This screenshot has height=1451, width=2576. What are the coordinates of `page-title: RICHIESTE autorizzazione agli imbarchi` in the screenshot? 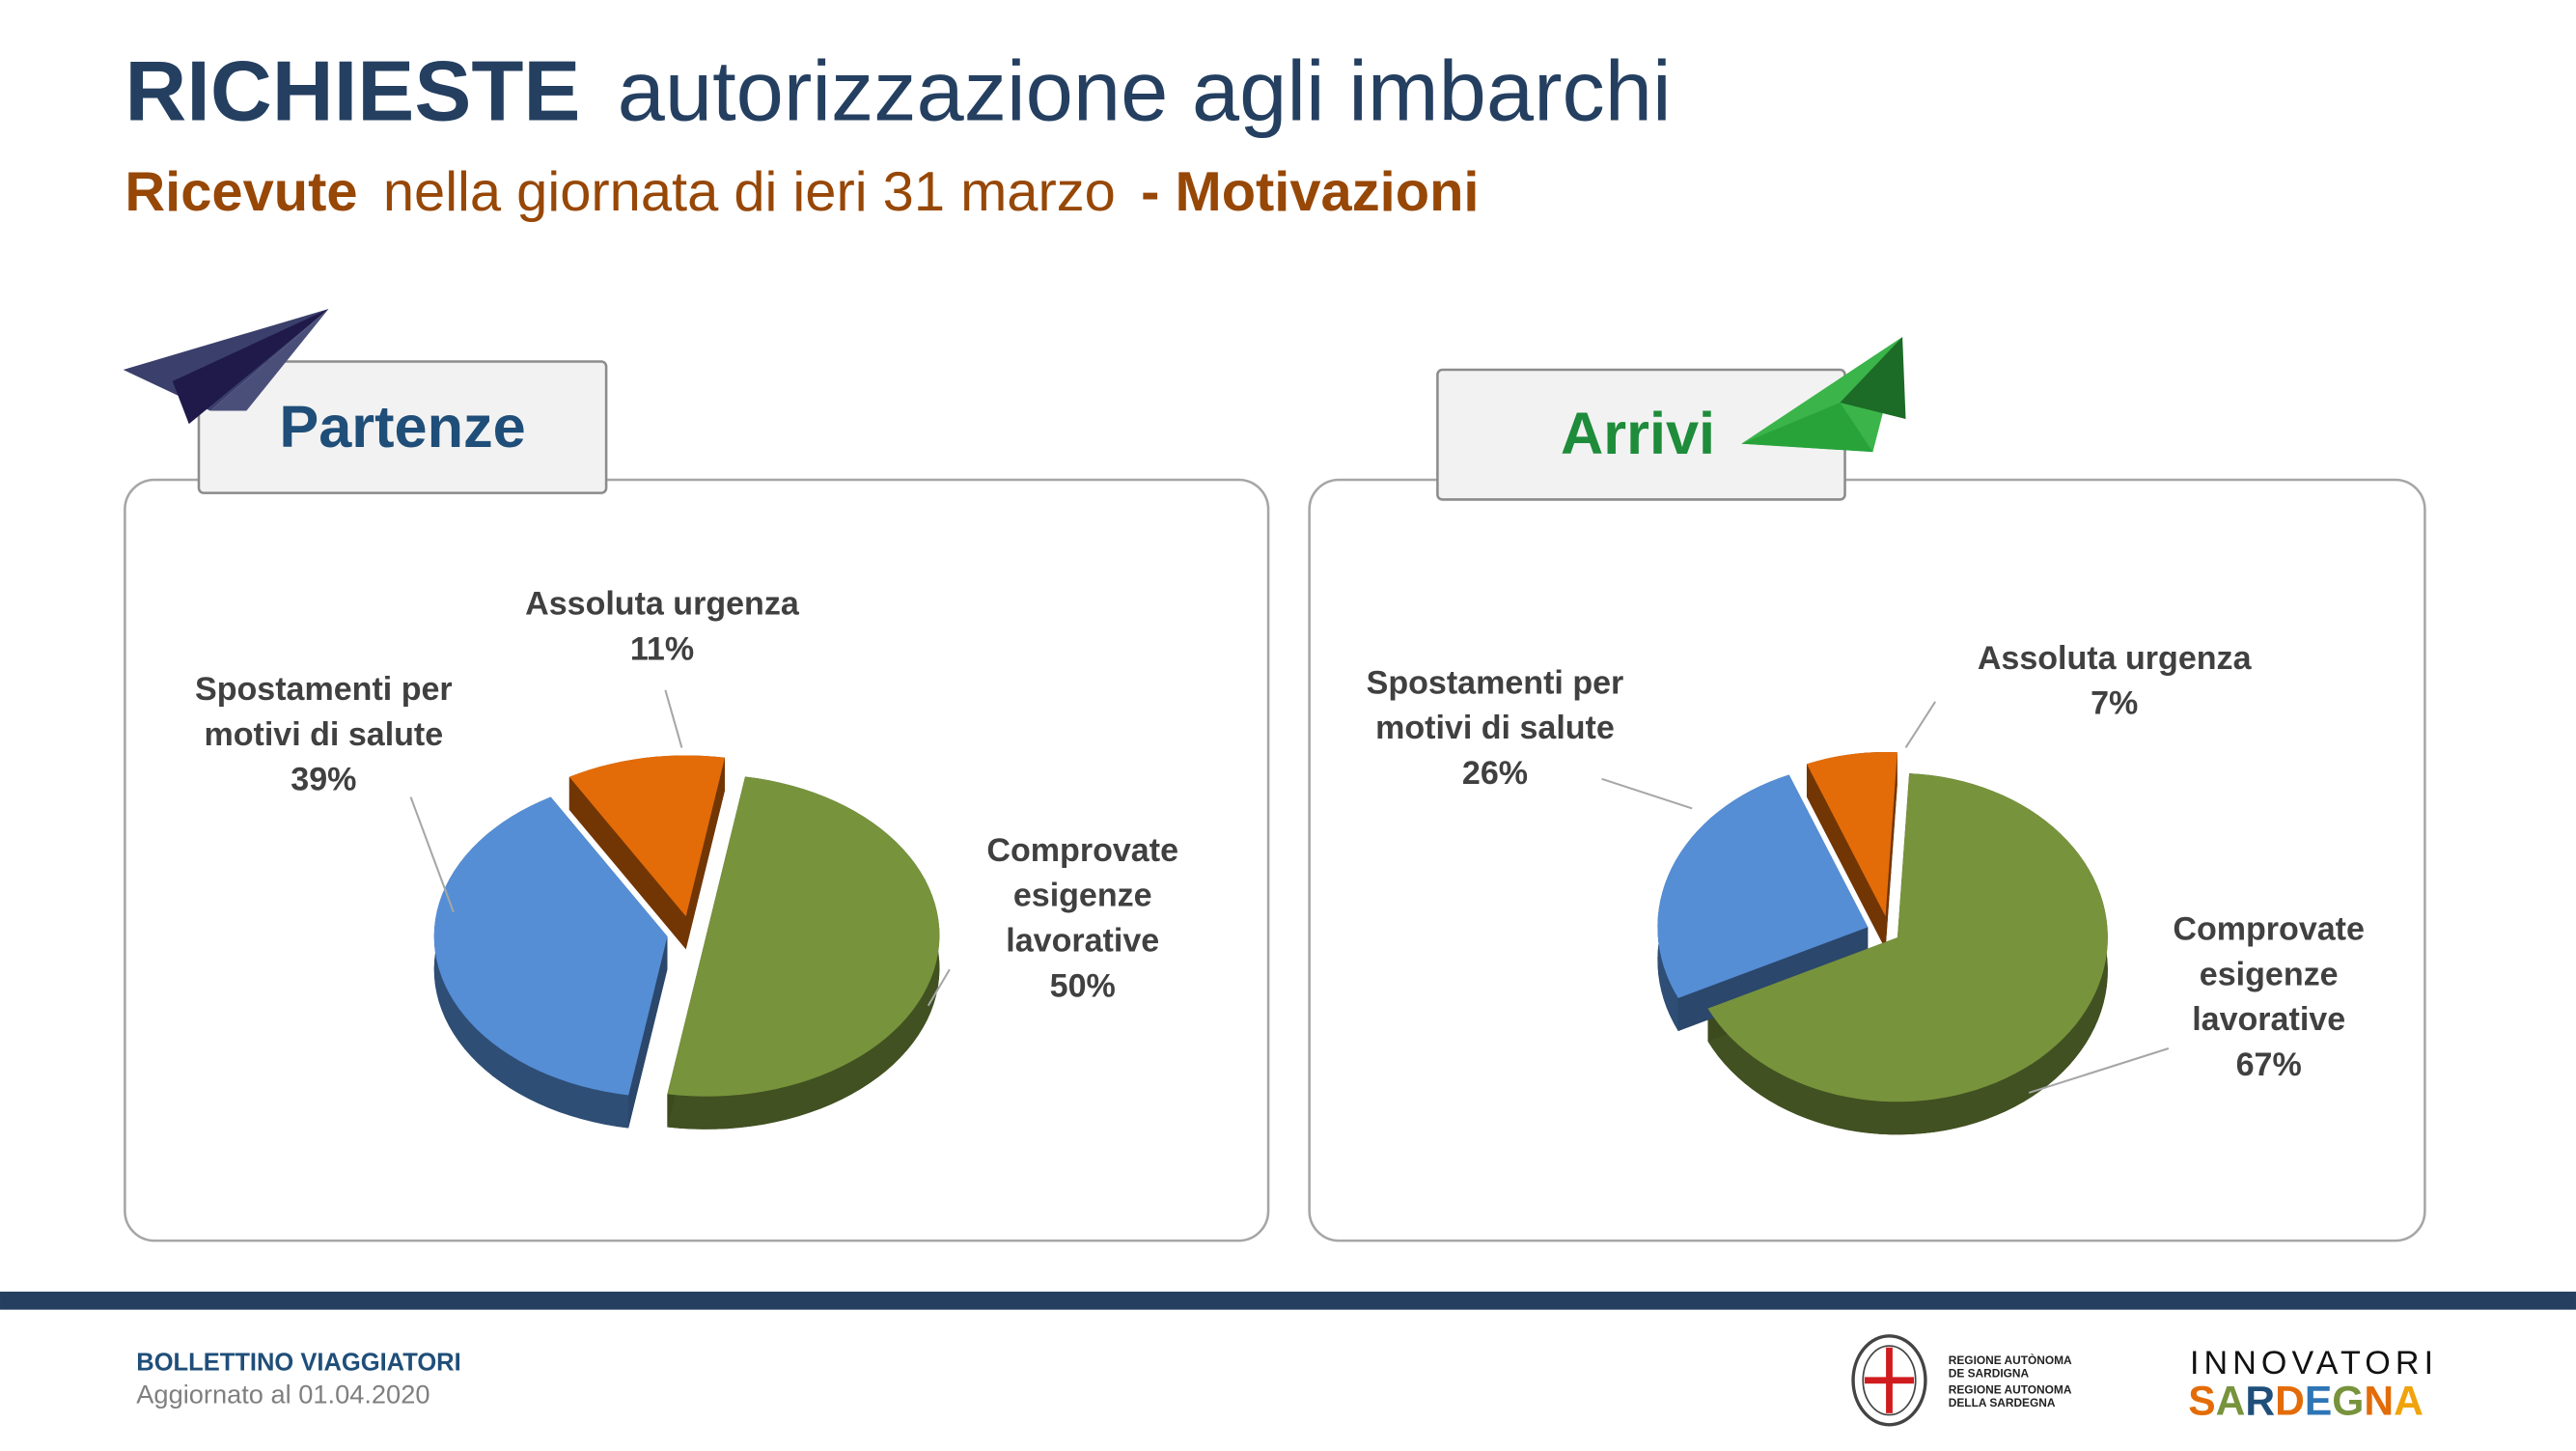 It's located at (898, 90).